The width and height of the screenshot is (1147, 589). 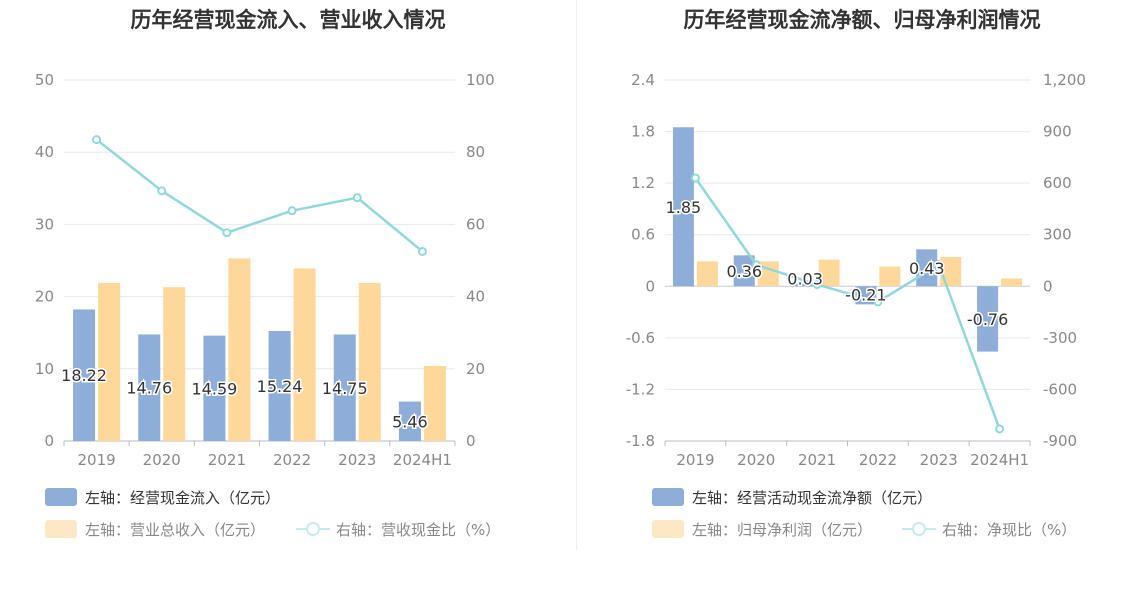 What do you see at coordinates (640, 389) in the screenshot?
I see `right-left-tick-label: -1.2` at bounding box center [640, 389].